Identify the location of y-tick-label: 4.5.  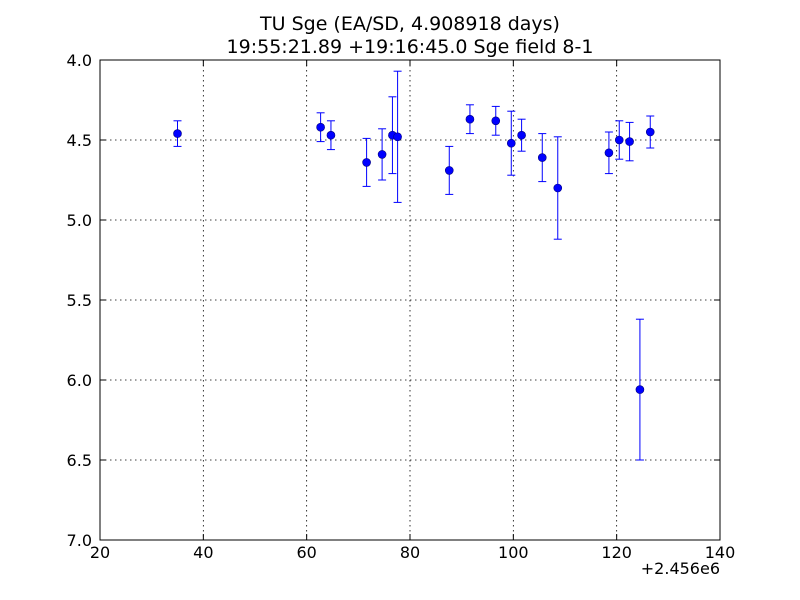
(79, 140).